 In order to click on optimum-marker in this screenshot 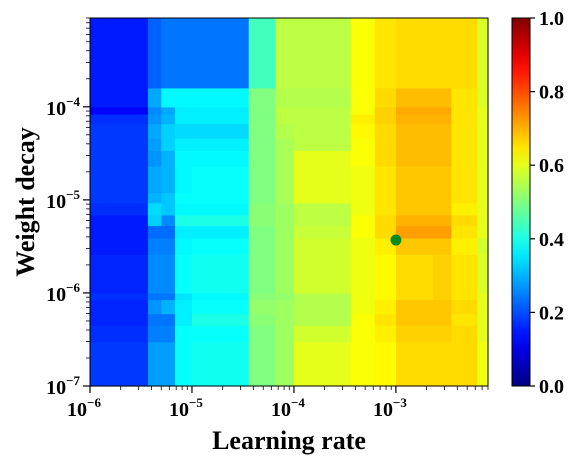, I will do `click(396, 240)`.